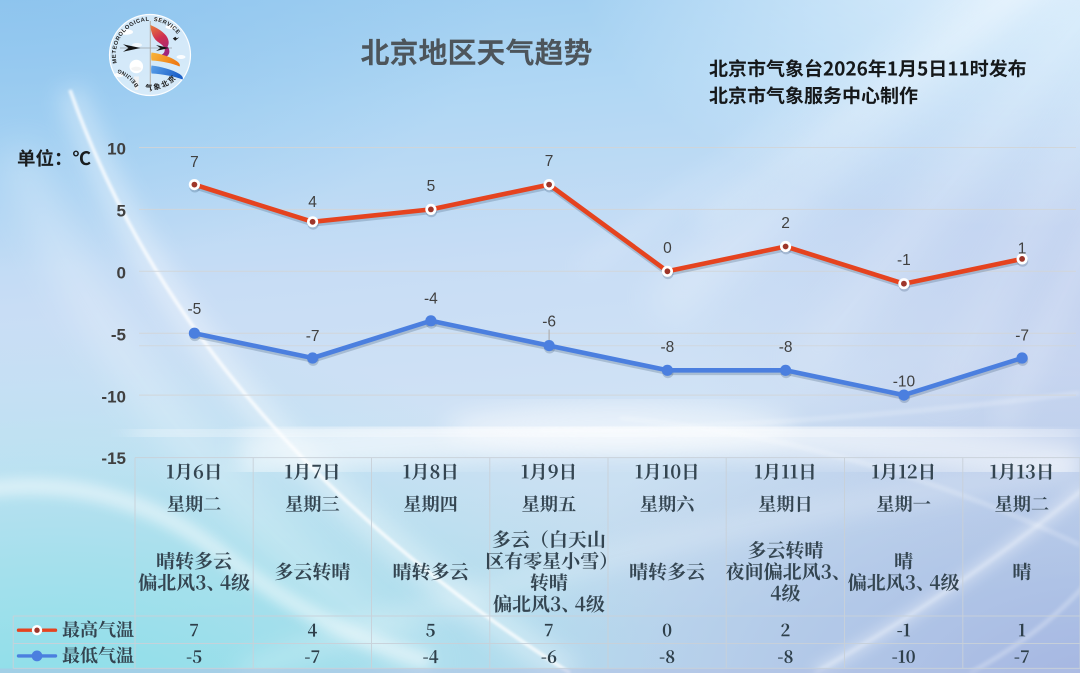 The image size is (1080, 673). I want to click on svg-text: 1, so click(1022, 248).